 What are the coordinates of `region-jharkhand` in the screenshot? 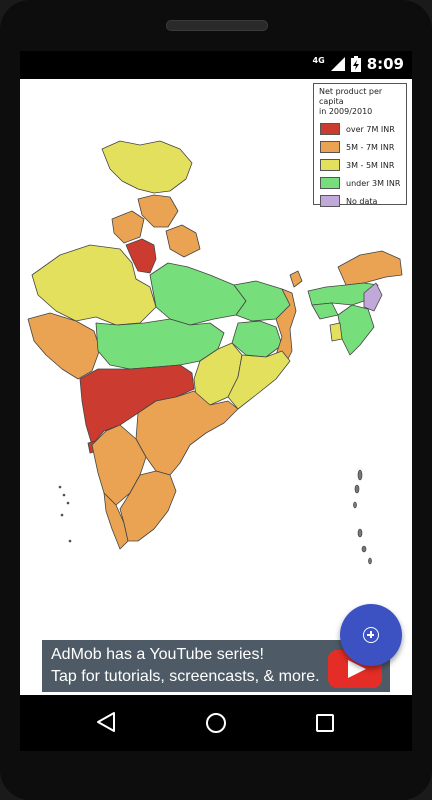 It's located at (257, 339).